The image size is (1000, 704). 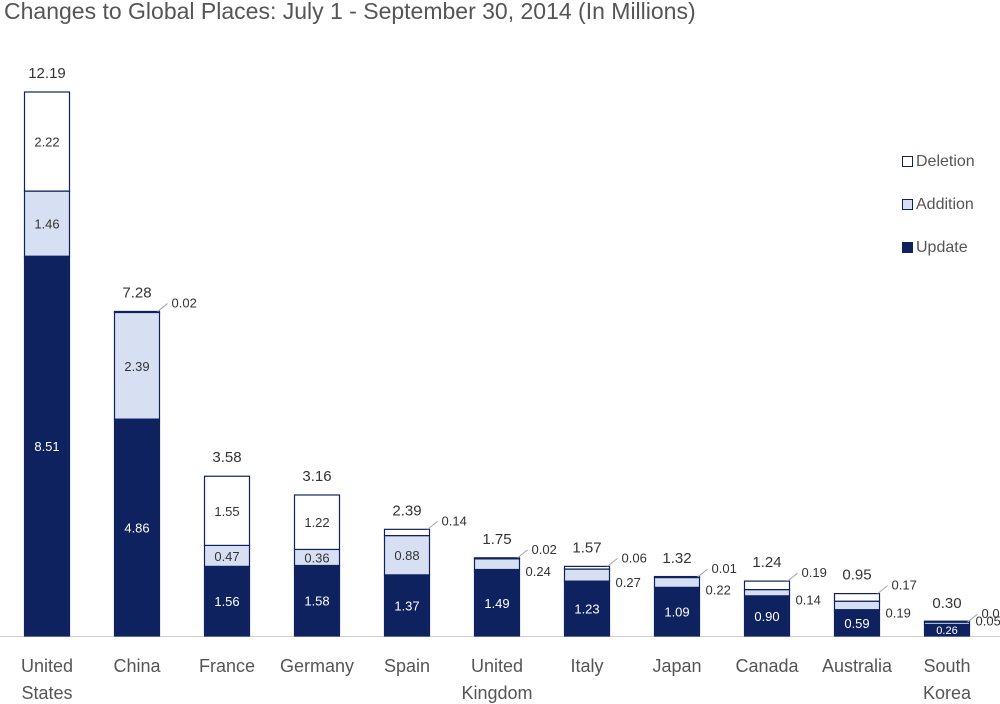 What do you see at coordinates (942, 247) in the screenshot?
I see `legend-label-update: Update` at bounding box center [942, 247].